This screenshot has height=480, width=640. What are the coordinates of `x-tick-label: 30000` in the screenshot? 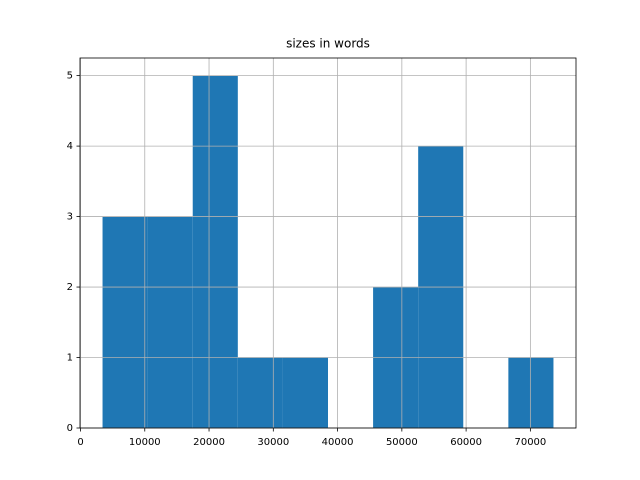 It's located at (273, 442).